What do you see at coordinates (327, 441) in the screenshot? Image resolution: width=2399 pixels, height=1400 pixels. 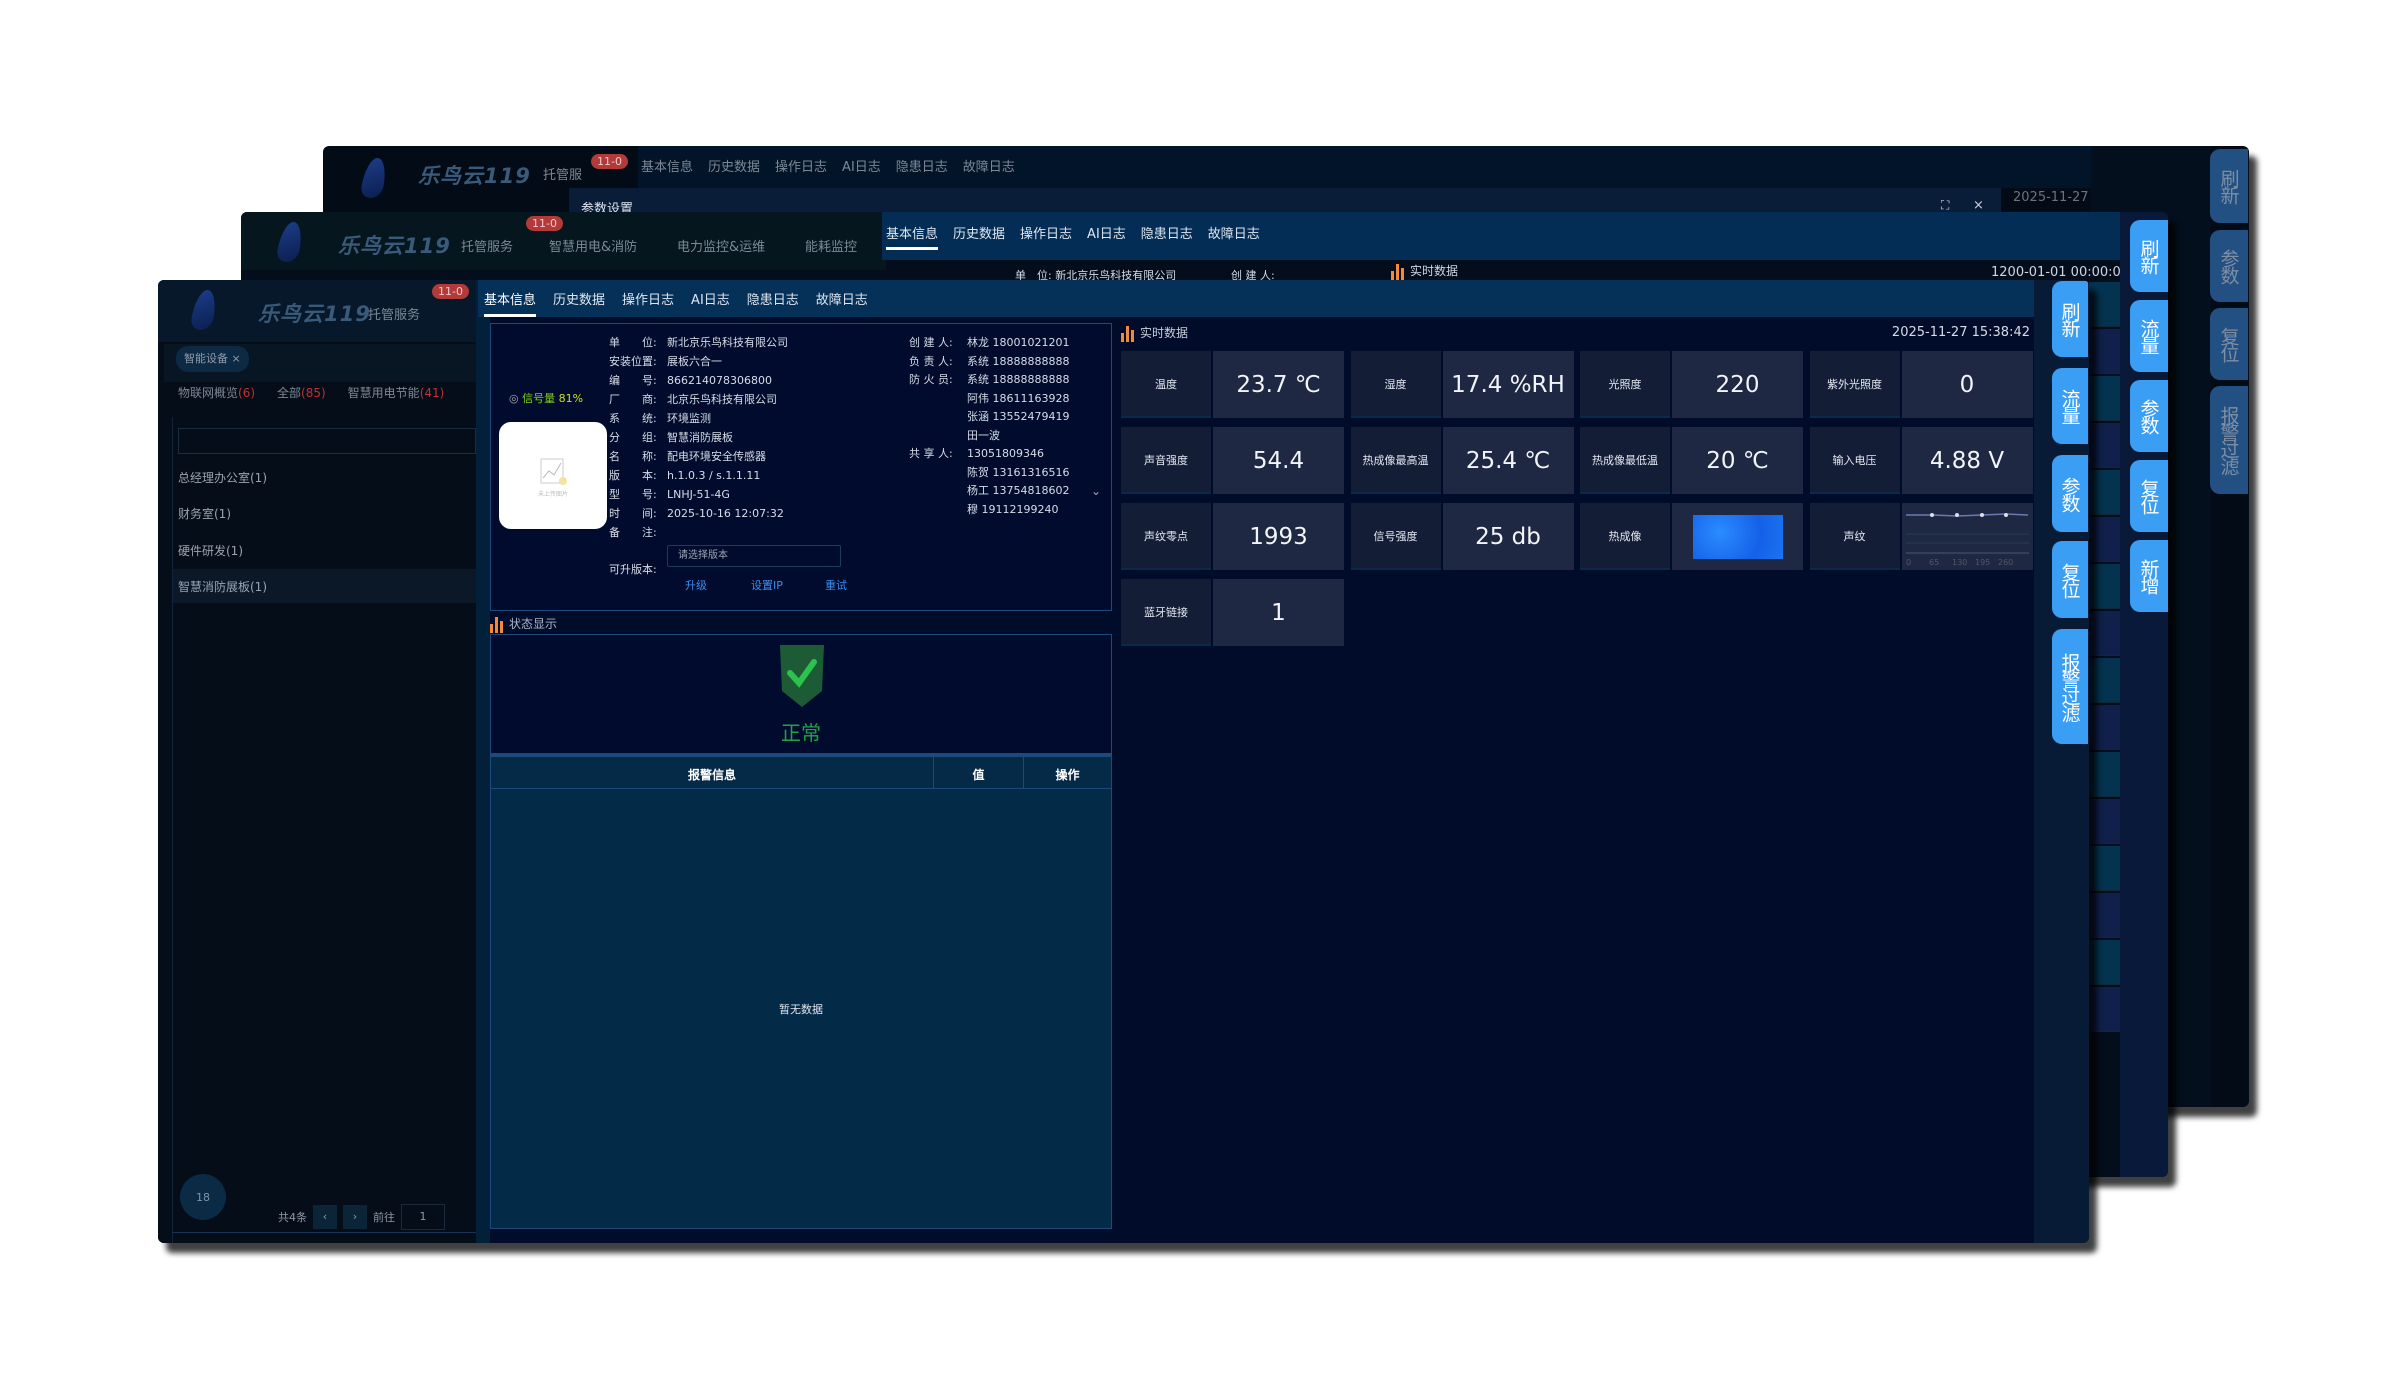 I see `search-input` at bounding box center [327, 441].